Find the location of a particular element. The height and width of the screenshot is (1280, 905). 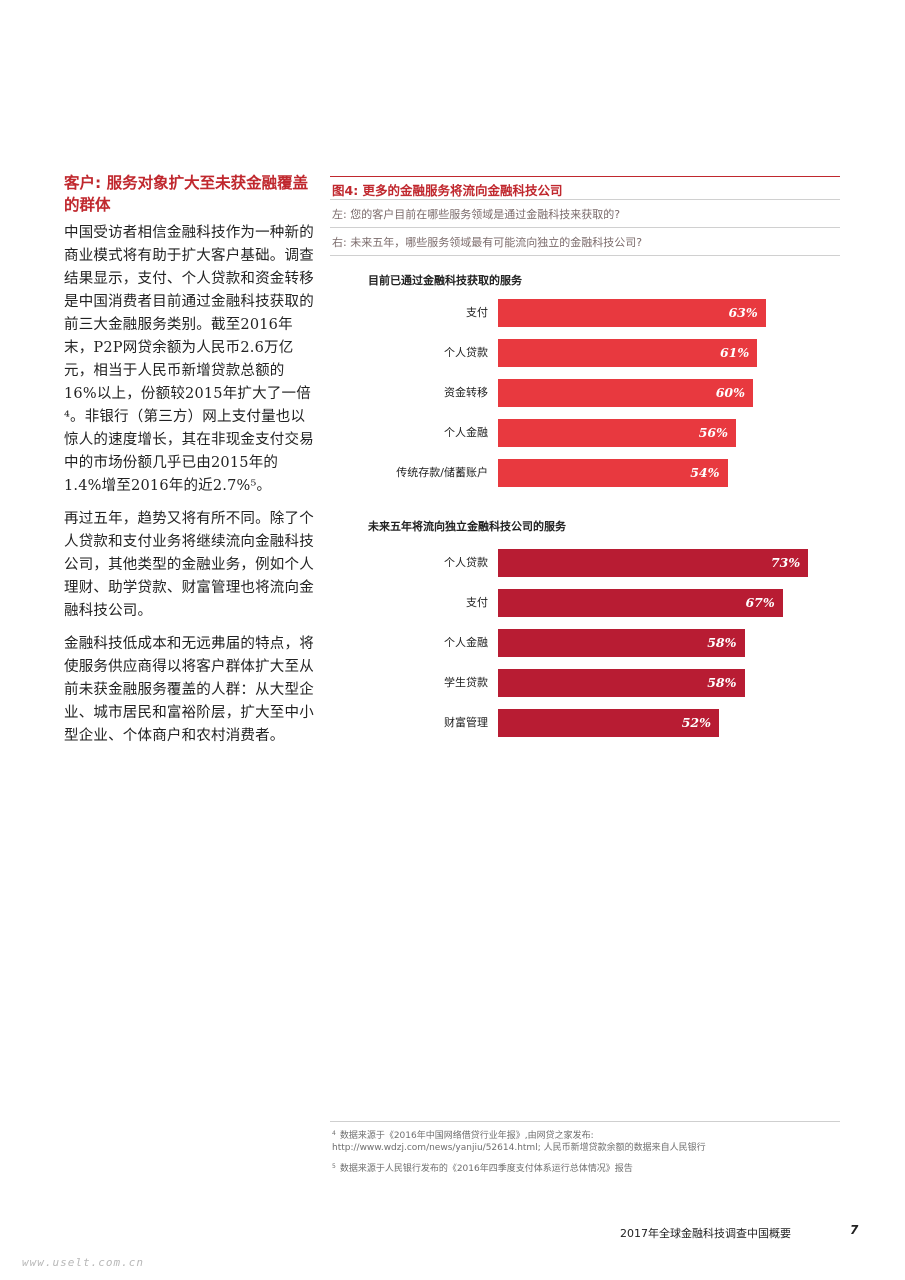

bar-value-label: 54% is located at coordinates (705, 472).